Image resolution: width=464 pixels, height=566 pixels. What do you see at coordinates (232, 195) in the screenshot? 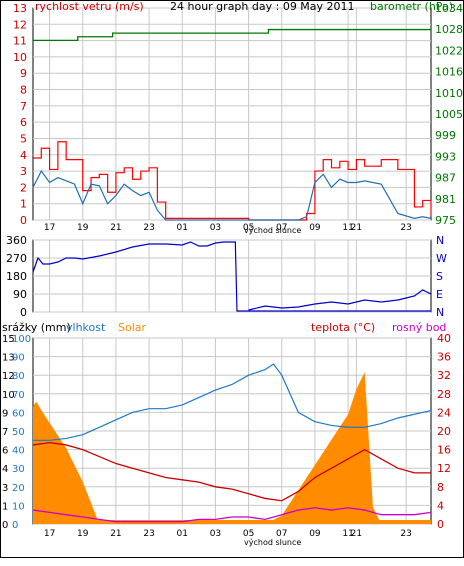
I see `wind-average-line` at bounding box center [232, 195].